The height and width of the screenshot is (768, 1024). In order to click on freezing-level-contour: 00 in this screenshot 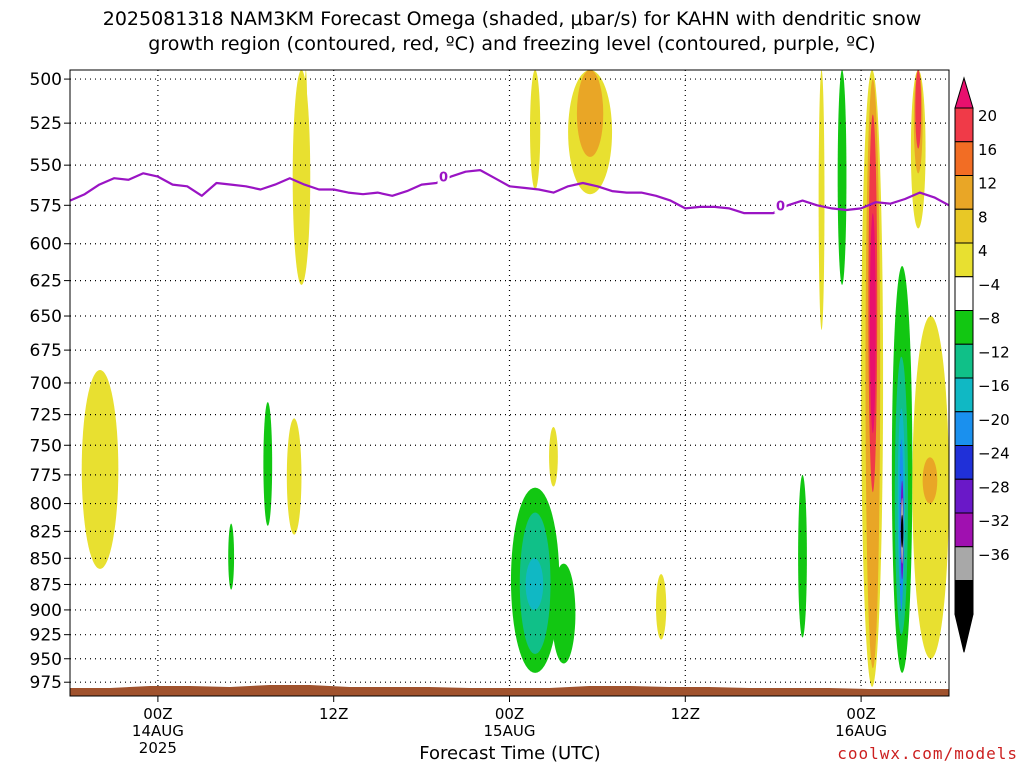, I will do `click(509, 191)`.